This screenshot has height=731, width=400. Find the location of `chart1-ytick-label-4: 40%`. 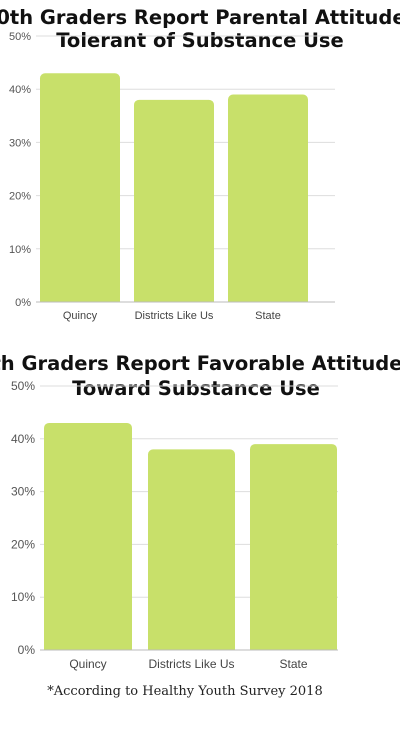

chart1-ytick-label-4: 40% is located at coordinates (20, 90).